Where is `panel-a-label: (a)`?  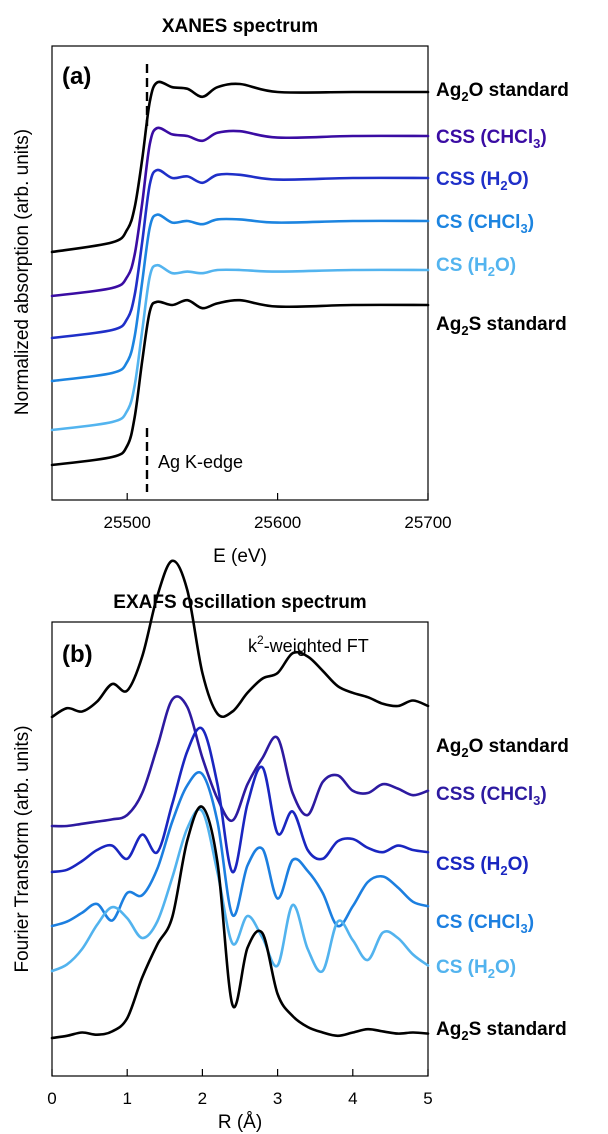 panel-a-label: (a) is located at coordinates (76, 76).